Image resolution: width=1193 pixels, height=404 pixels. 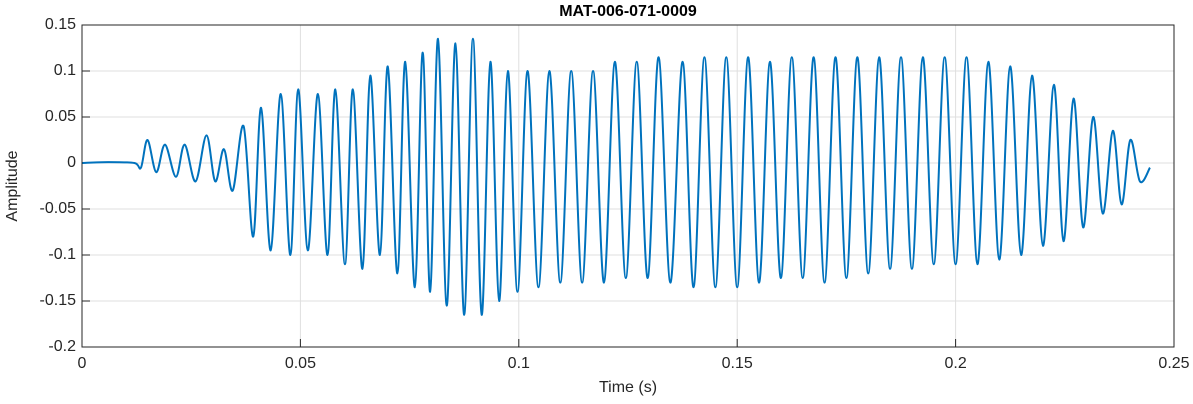 I want to click on x-tick-label: 0.25, so click(x=1173, y=363).